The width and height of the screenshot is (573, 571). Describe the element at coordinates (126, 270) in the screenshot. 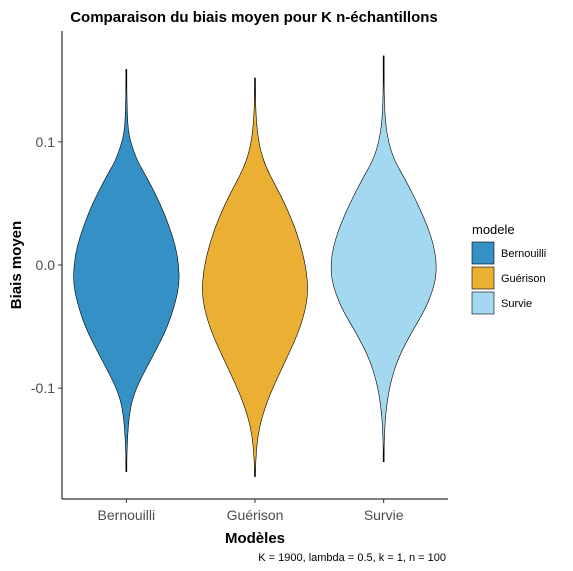

I see `violin-bernouilli` at that location.